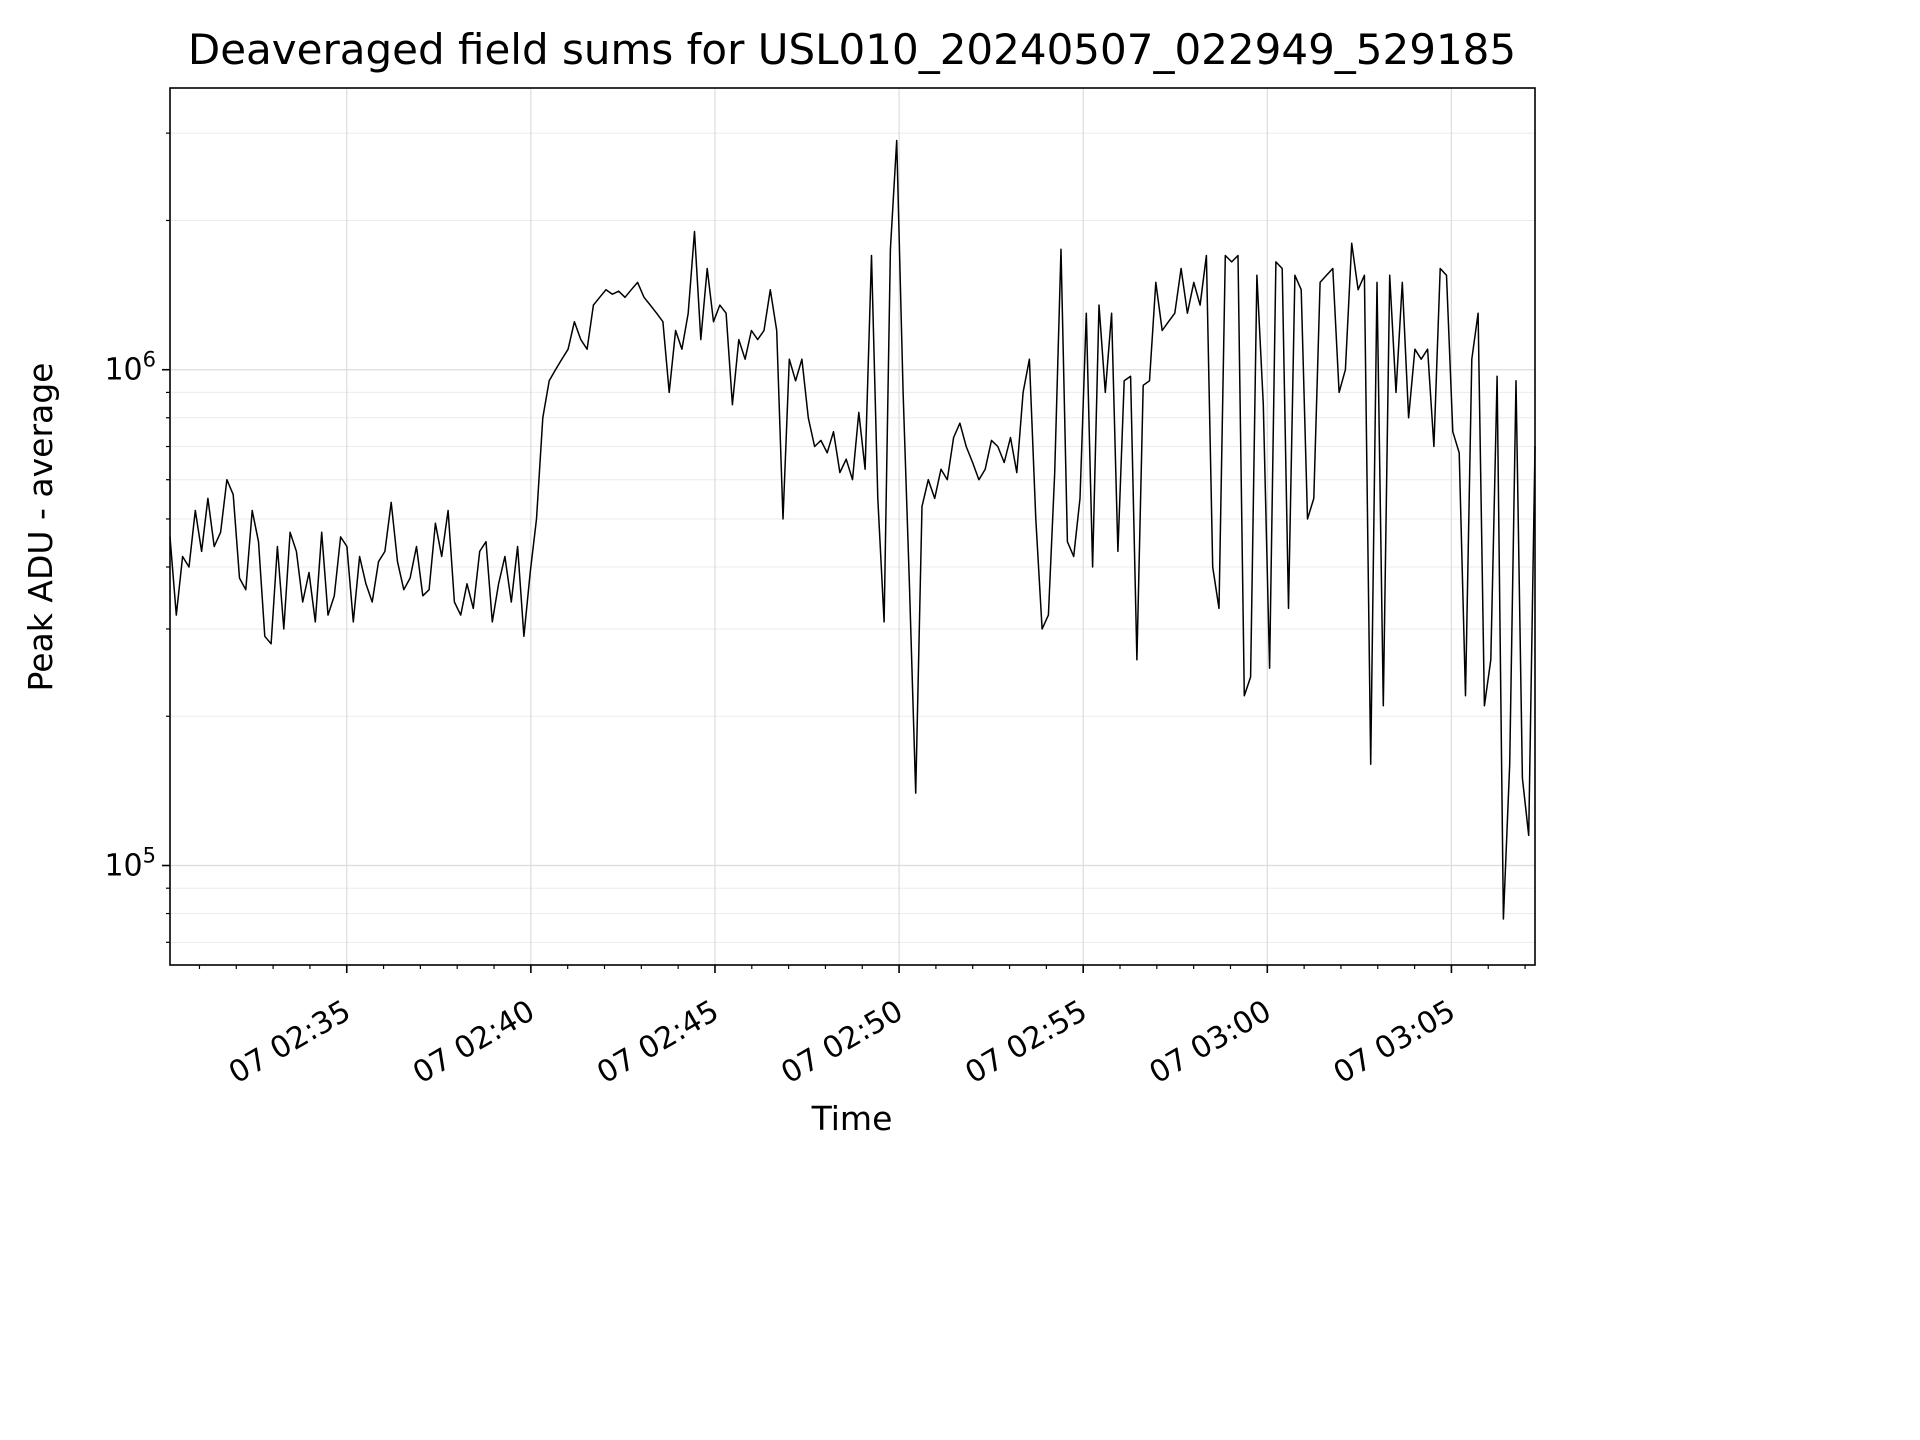  What do you see at coordinates (290, 1042) in the screenshot?
I see `x-tick-label: 07 02:35` at bounding box center [290, 1042].